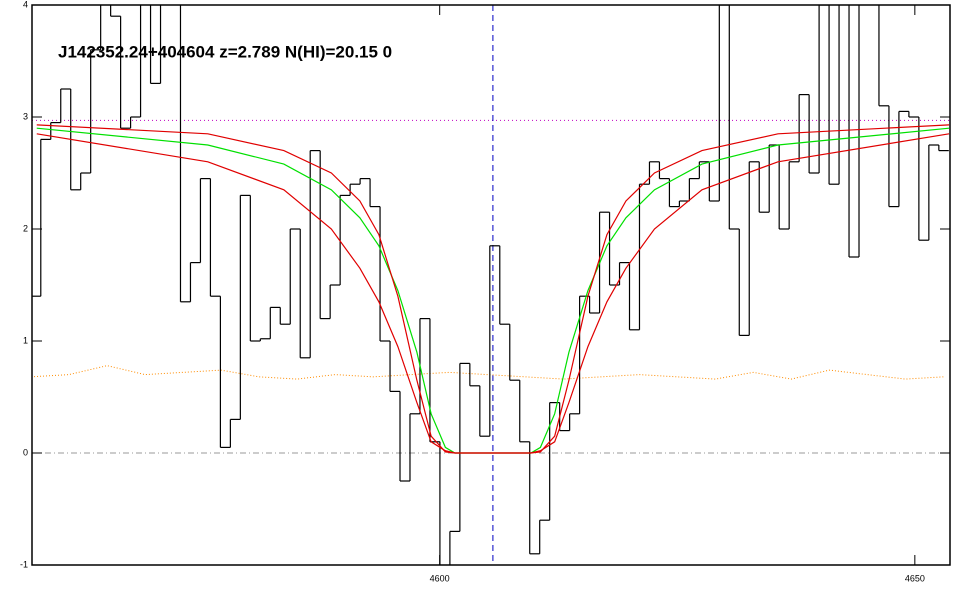 This screenshot has width=960, height=600. What do you see at coordinates (25, 340) in the screenshot?
I see `y-tick-label: 1` at bounding box center [25, 340].